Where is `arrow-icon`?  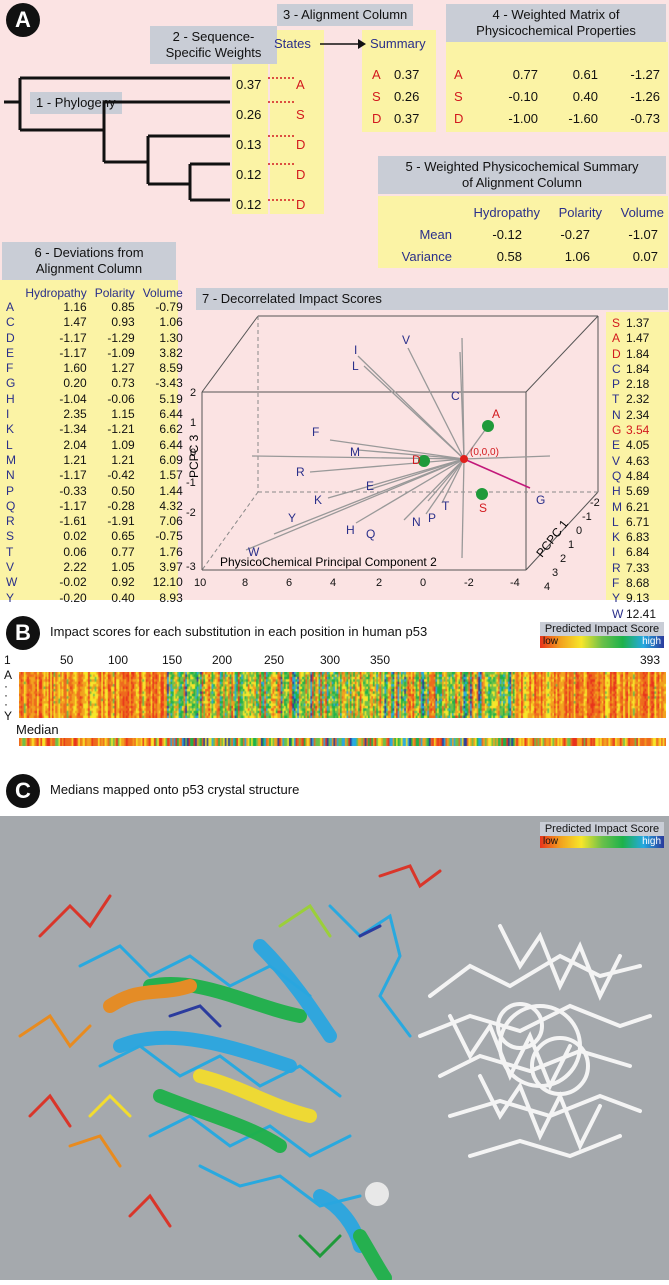 arrow-icon is located at coordinates (343, 44).